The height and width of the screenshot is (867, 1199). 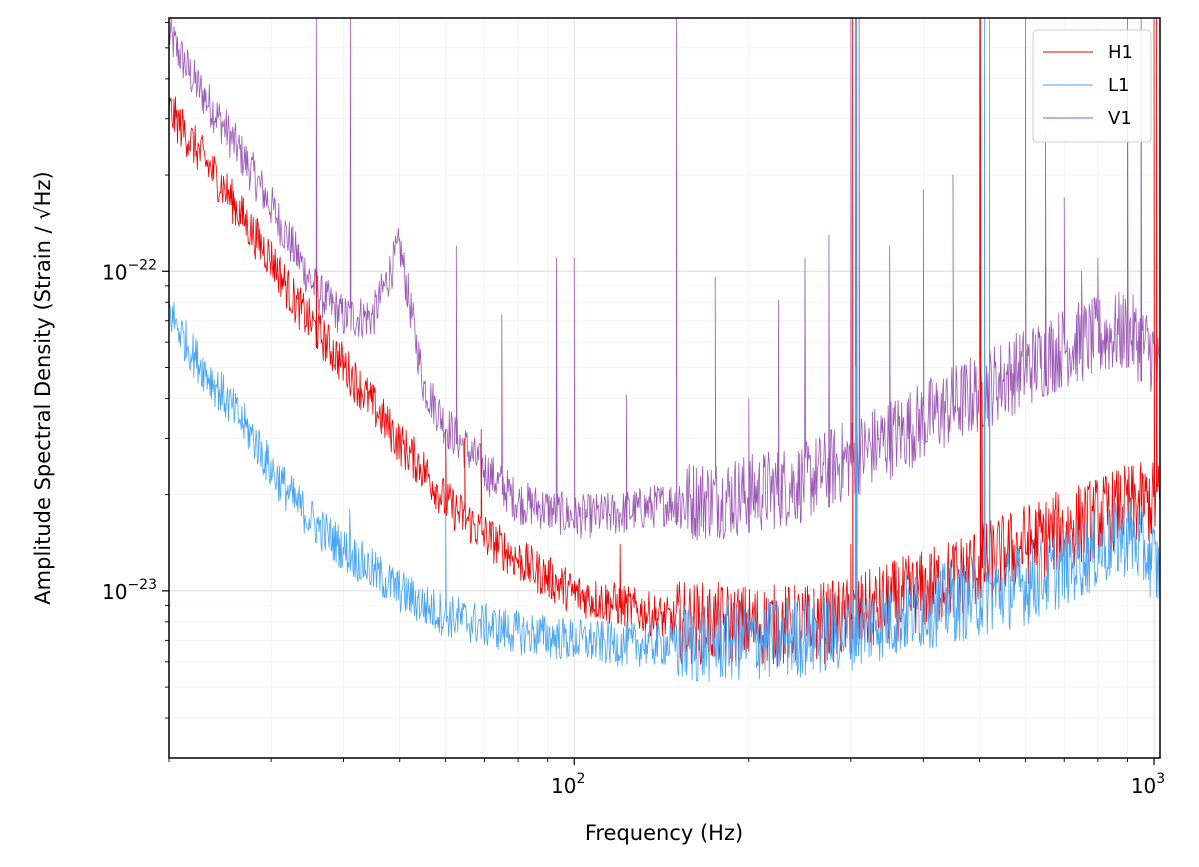 I want to click on x-axis-label: Frequency (Hz), so click(x=664, y=833).